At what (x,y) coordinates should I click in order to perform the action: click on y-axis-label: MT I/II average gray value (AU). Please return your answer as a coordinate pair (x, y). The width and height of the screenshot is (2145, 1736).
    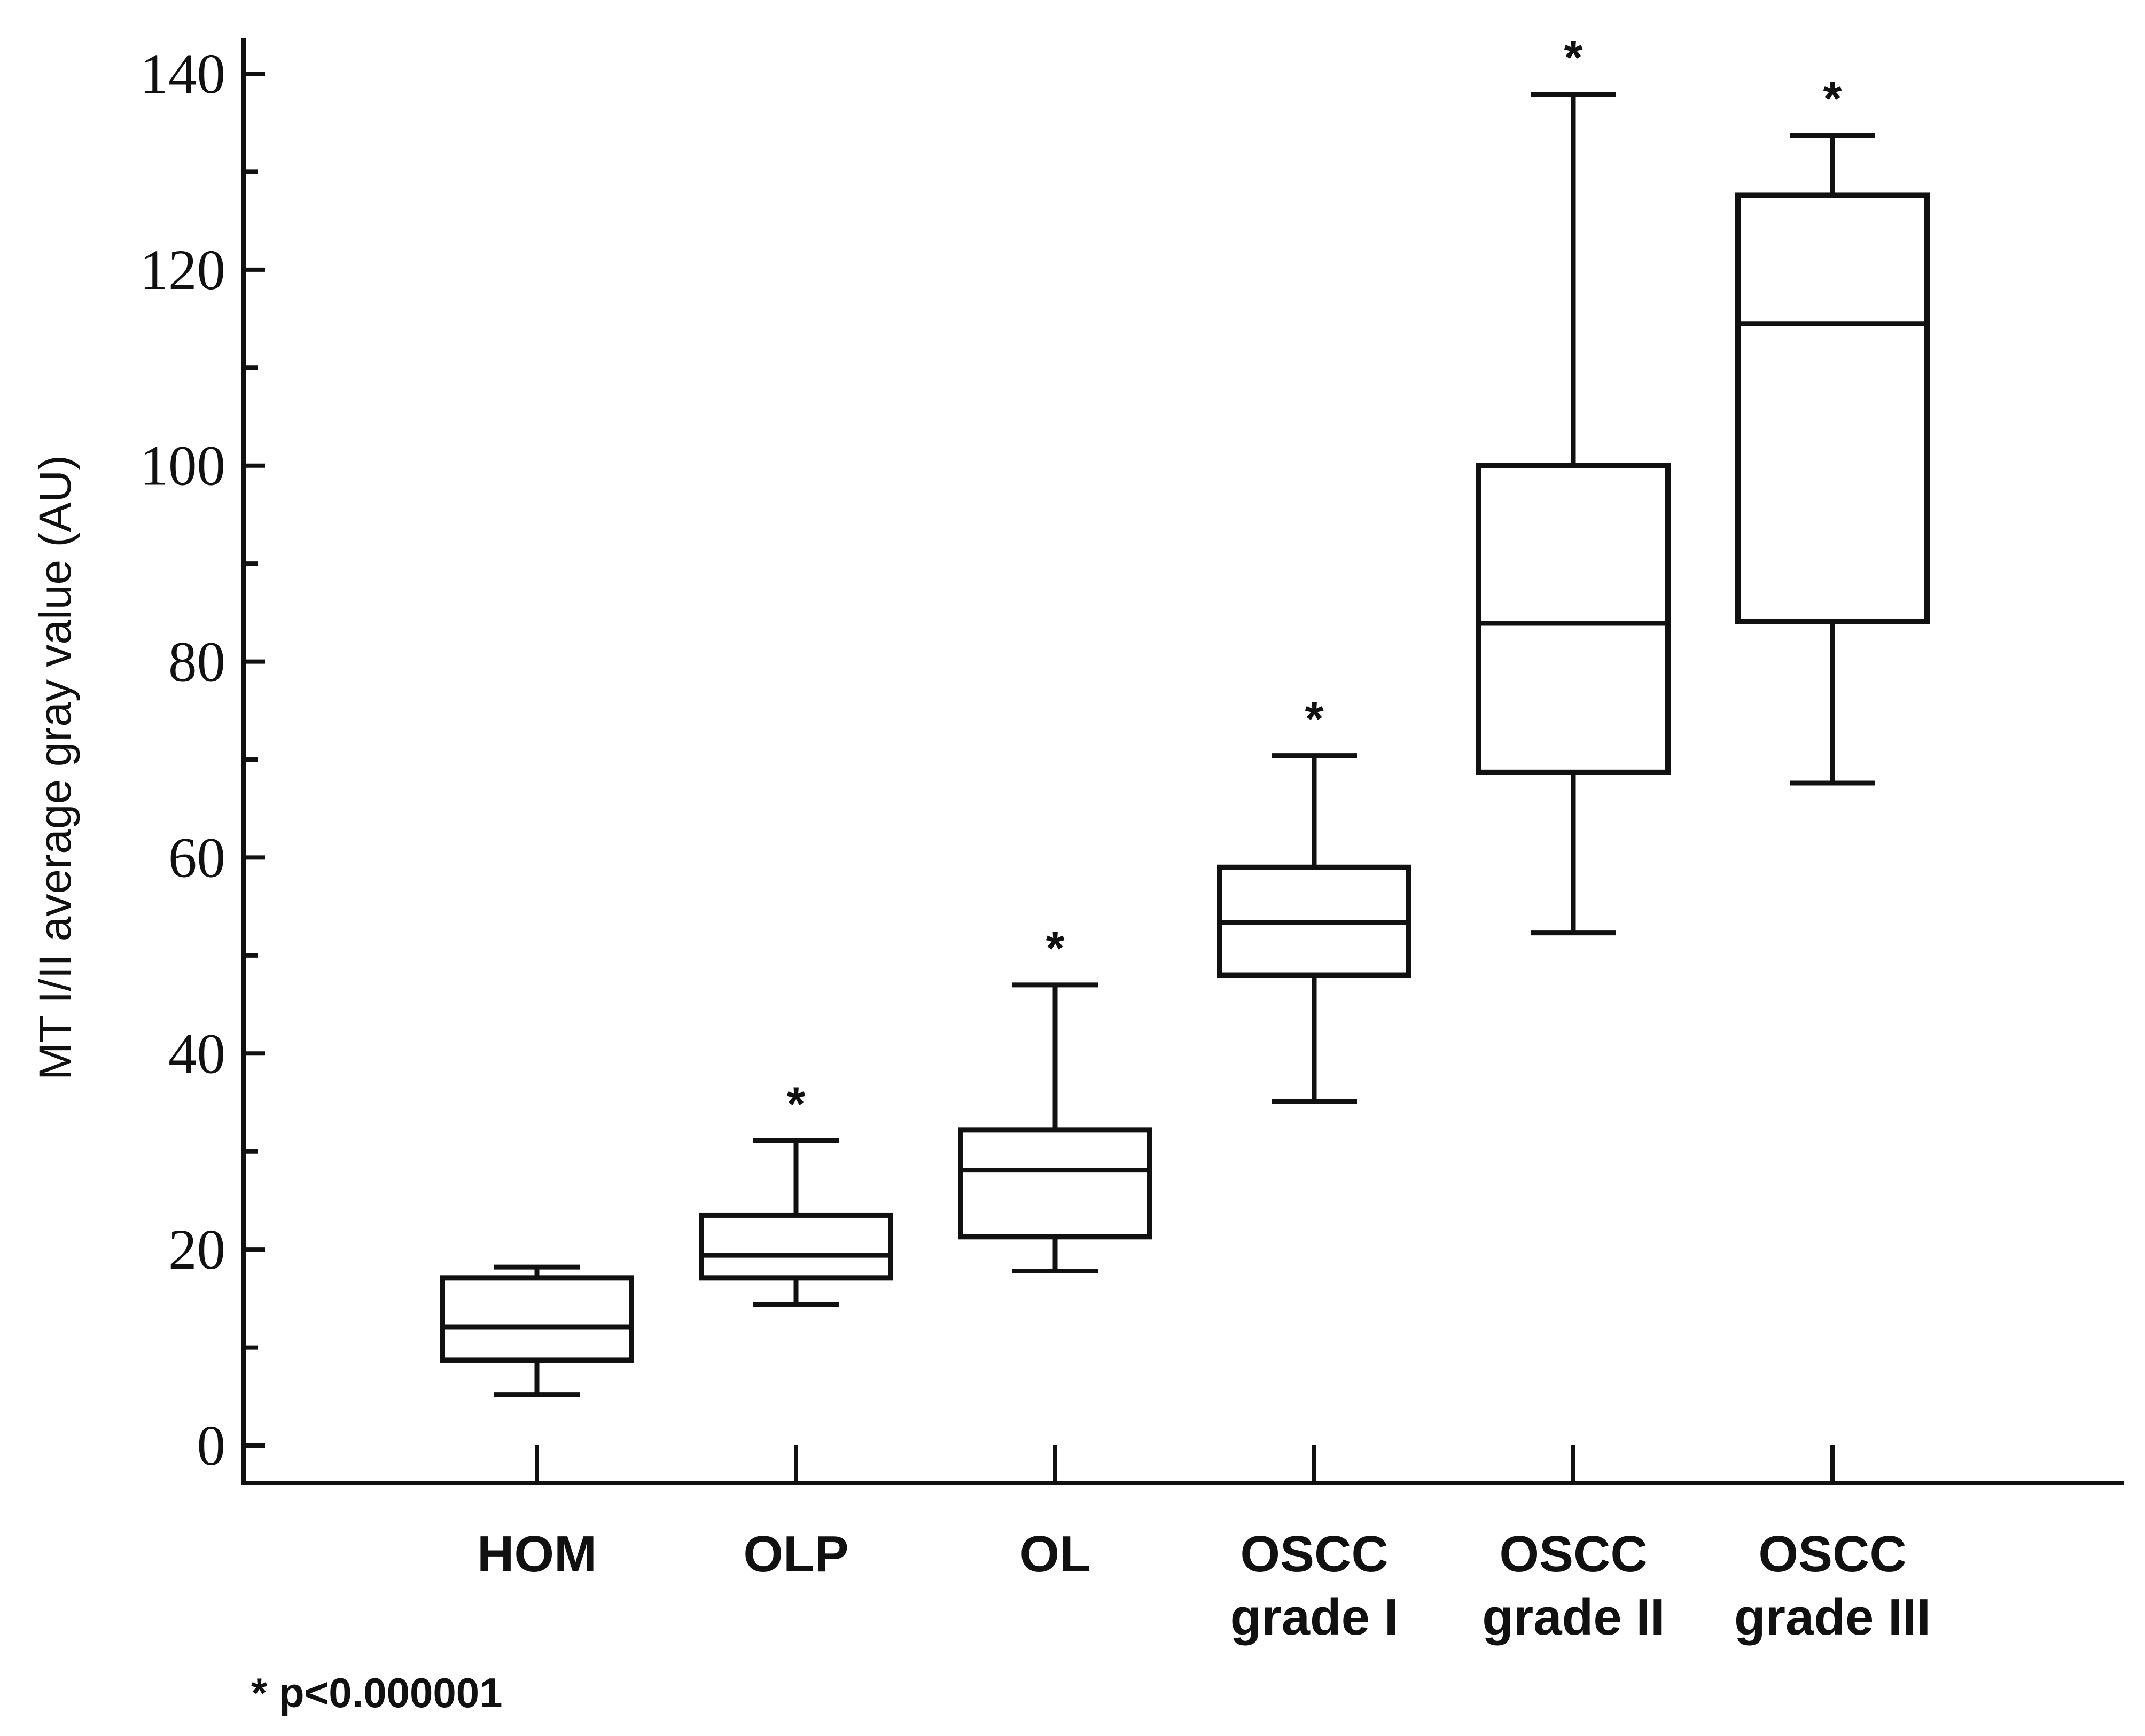
    Looking at the image, I should click on (55, 768).